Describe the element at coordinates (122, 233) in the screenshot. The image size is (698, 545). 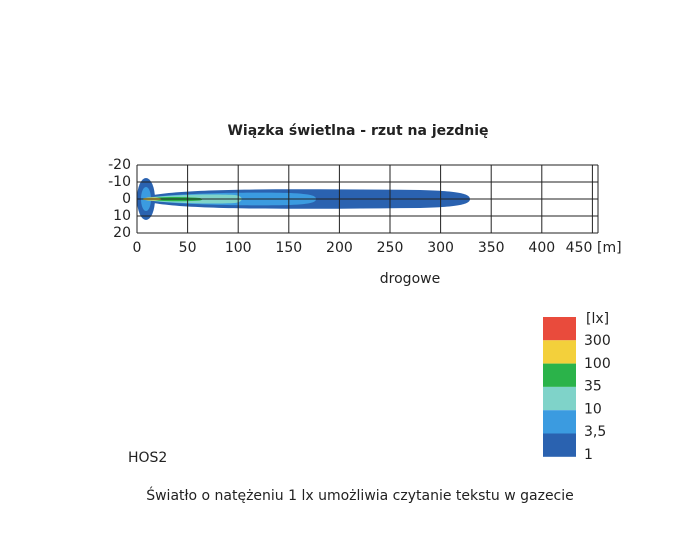
I see `y-tick-label: 20` at that location.